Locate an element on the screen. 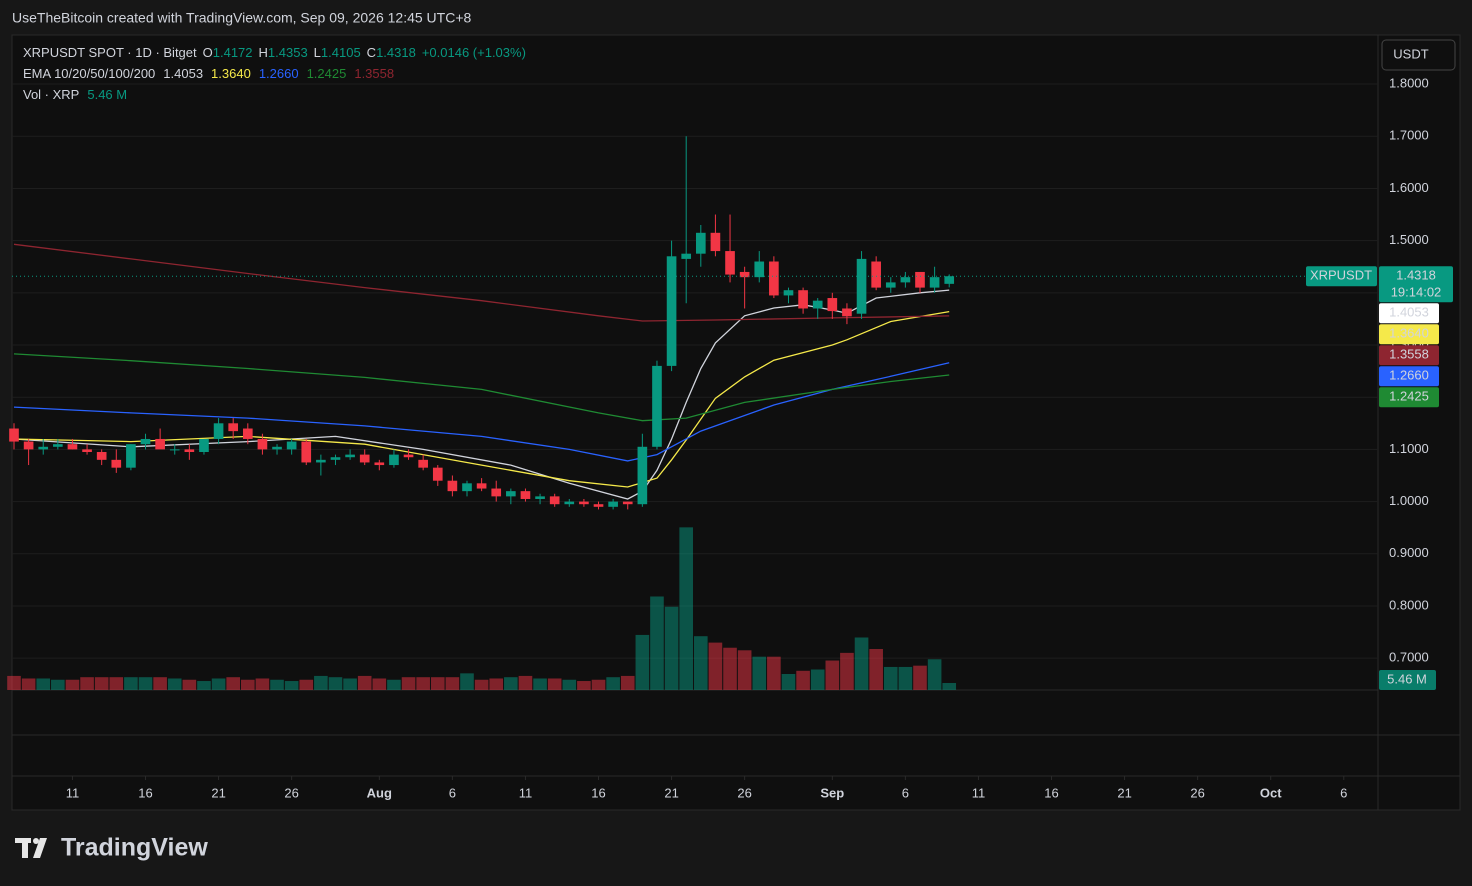 The width and height of the screenshot is (1472, 886). legend-item: EMA 10/20/50/100/200 is located at coordinates (89, 73).